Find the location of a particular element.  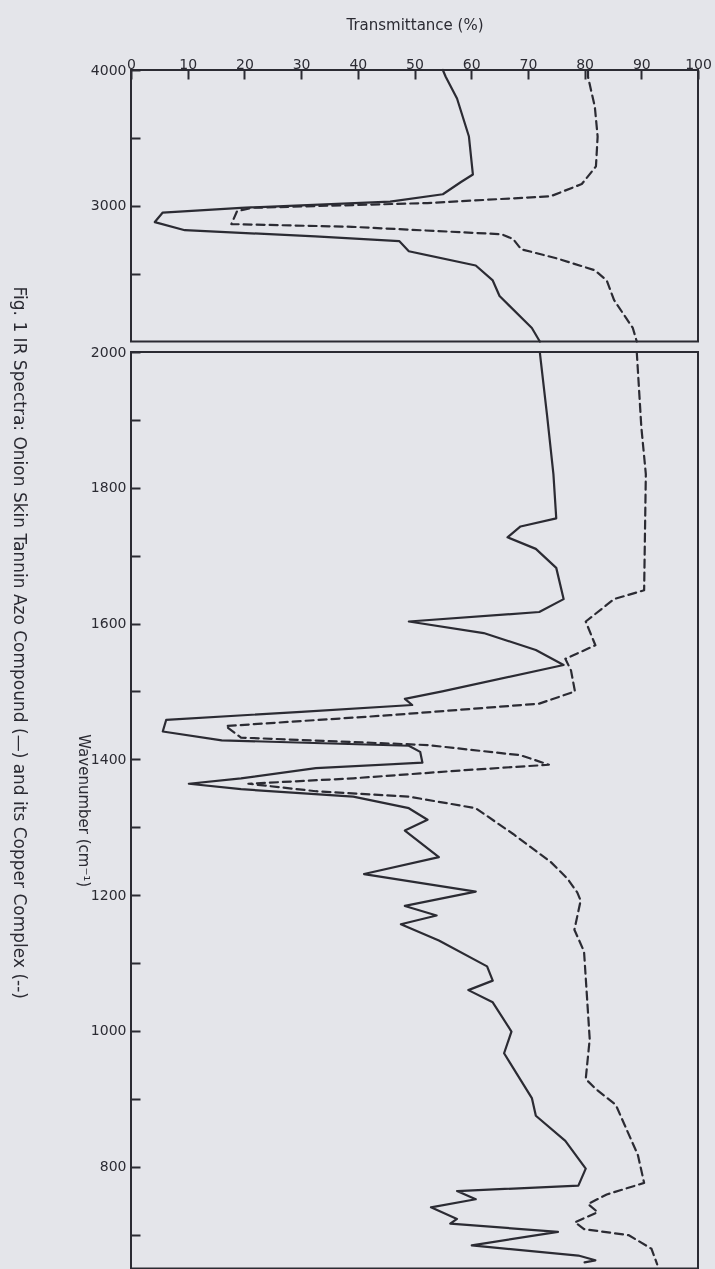

y-tick-label: 3000 is located at coordinates (108, 205).